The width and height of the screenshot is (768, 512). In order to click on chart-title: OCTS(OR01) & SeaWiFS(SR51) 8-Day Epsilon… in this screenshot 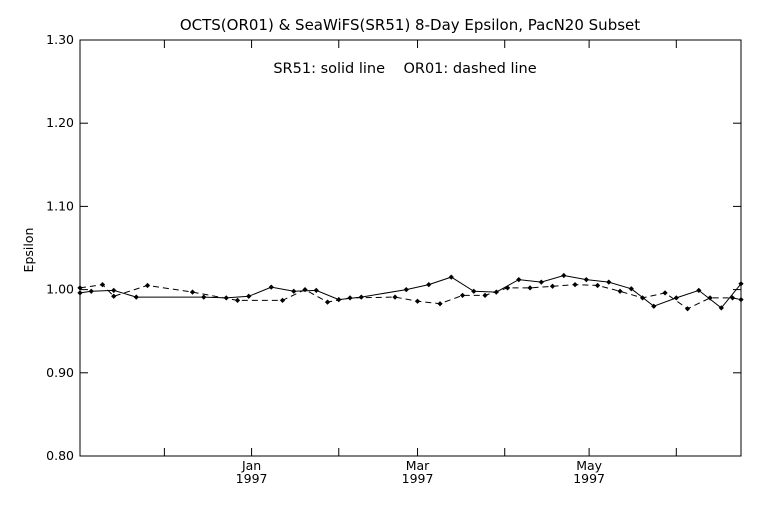, I will do `click(410, 25)`.